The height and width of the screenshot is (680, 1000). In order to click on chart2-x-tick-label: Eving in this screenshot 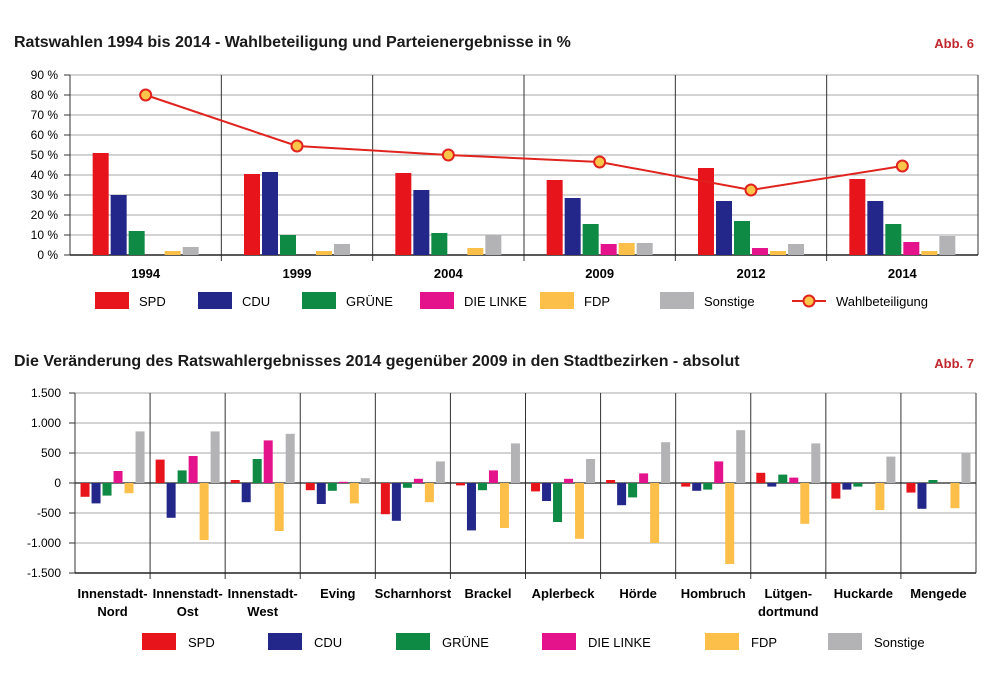, I will do `click(337, 593)`.